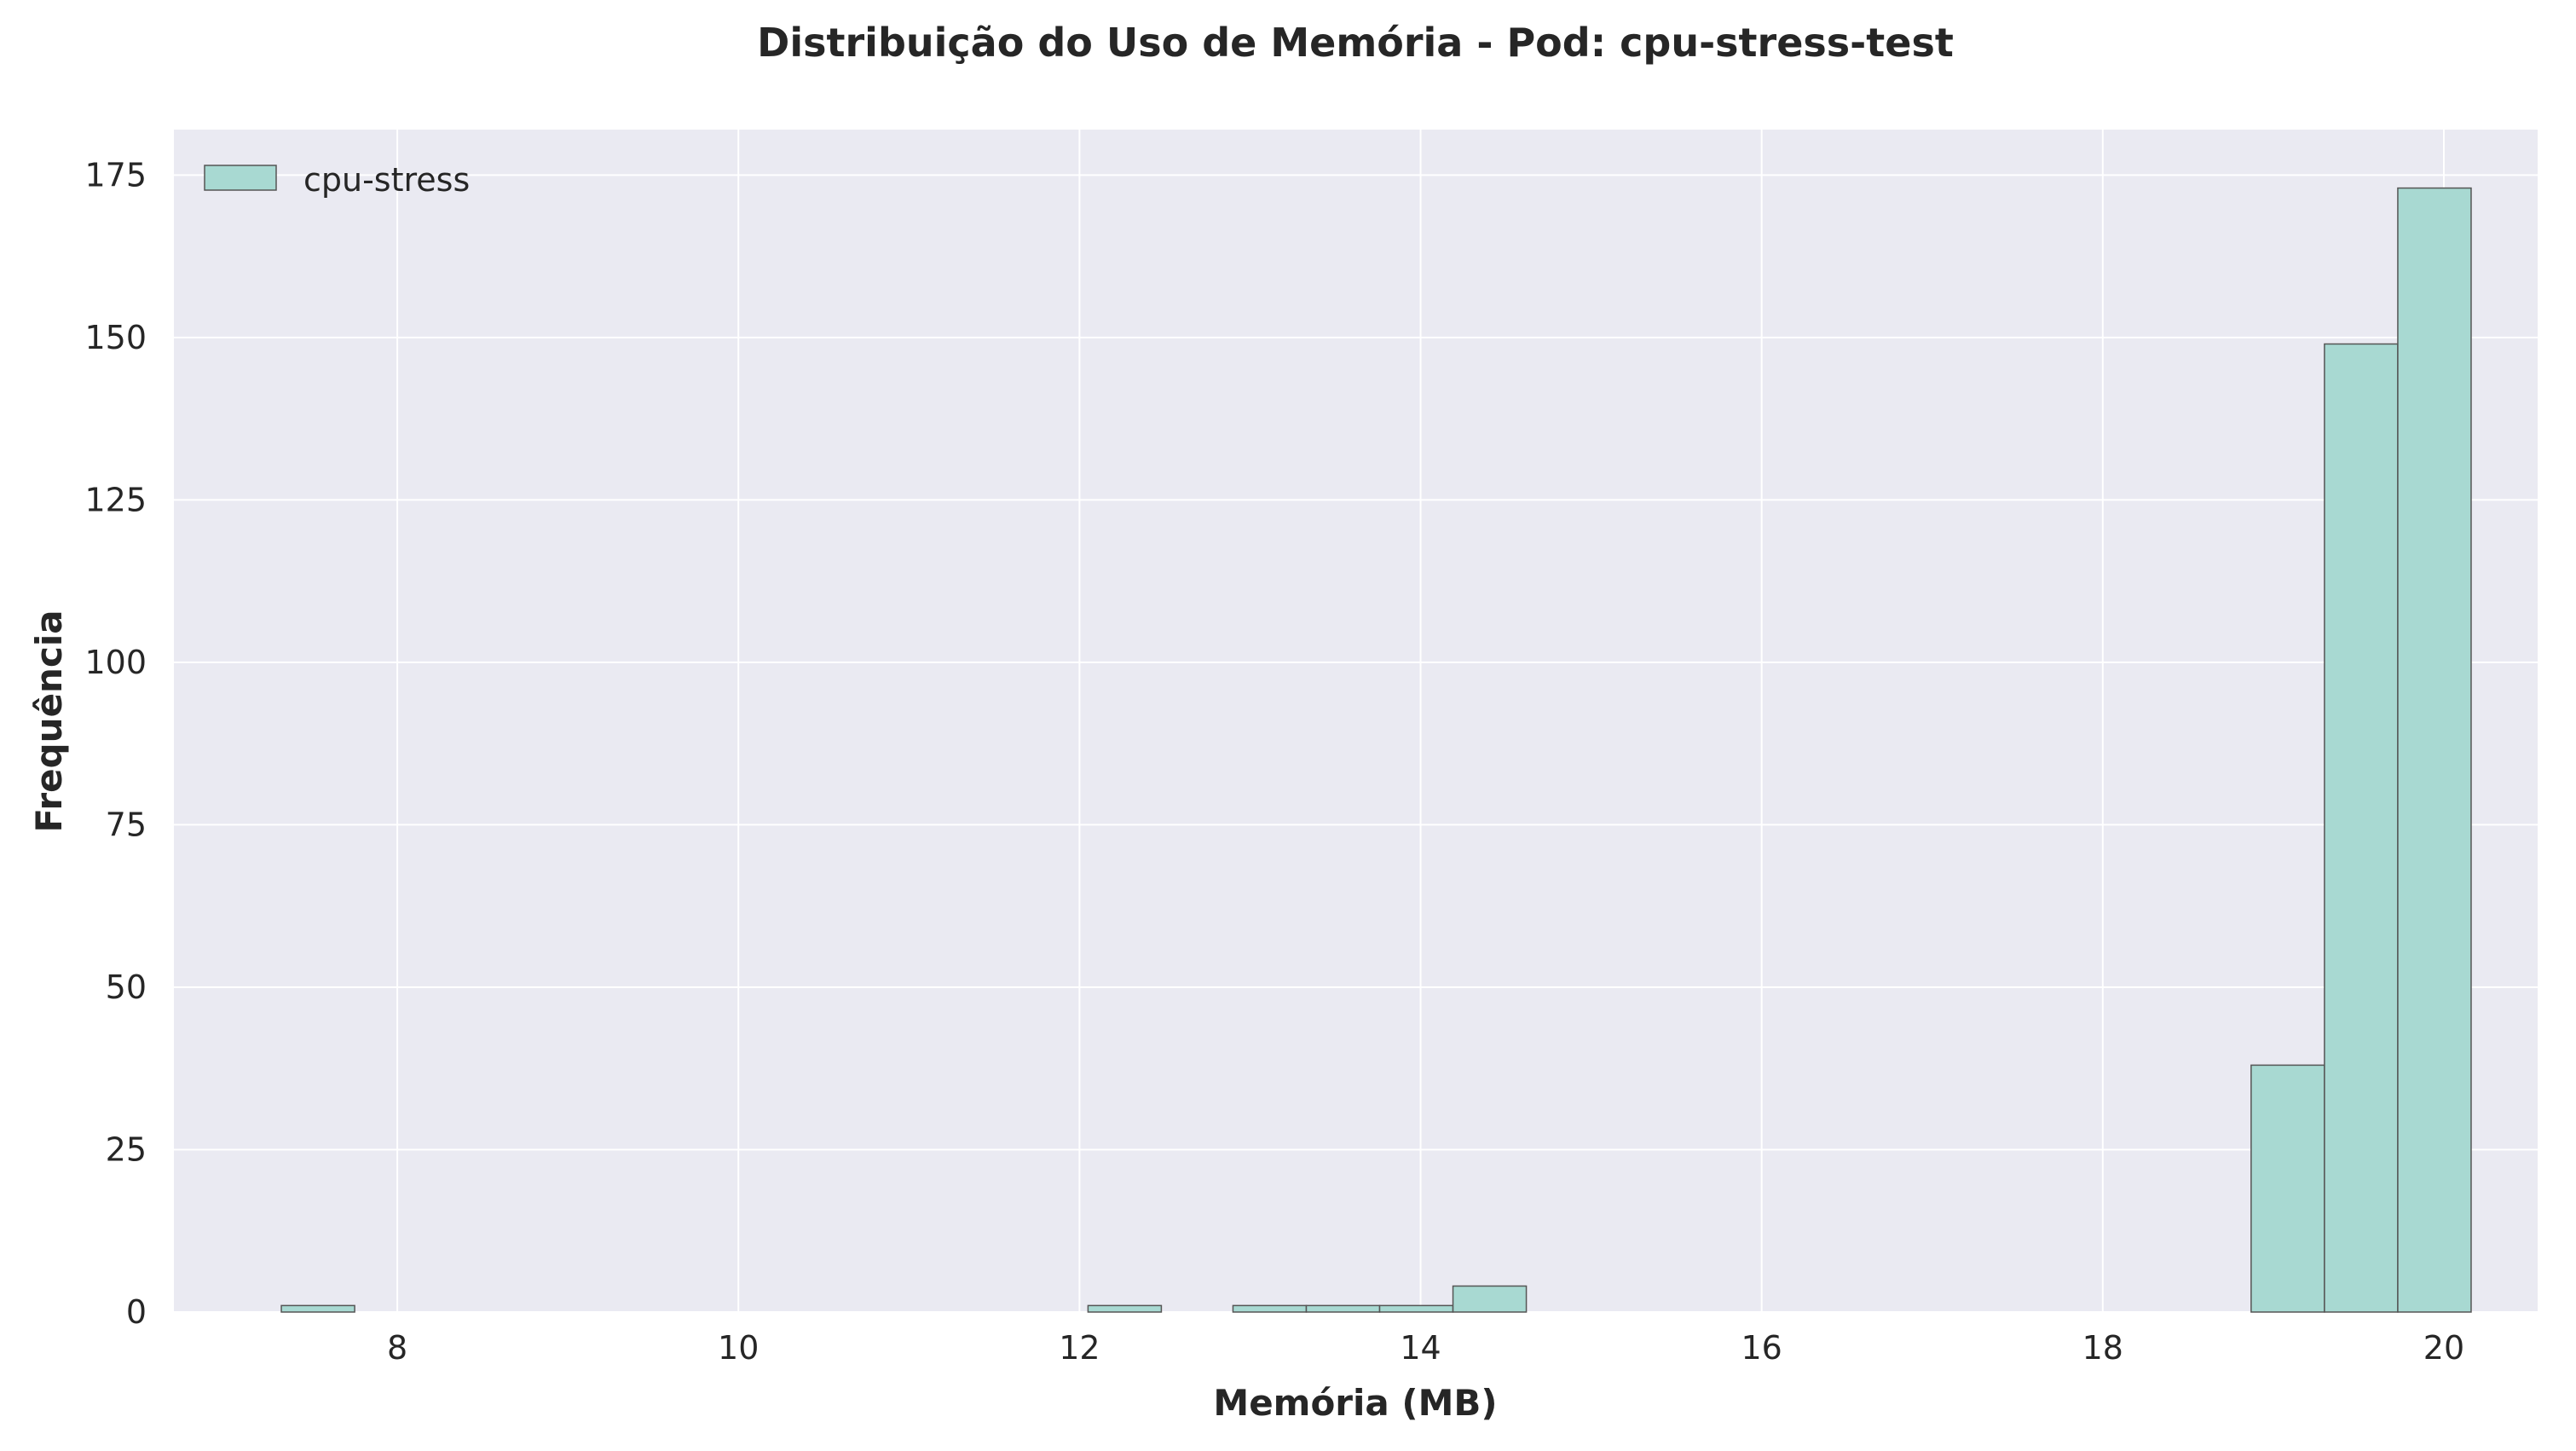 This screenshot has height=1451, width=2576. I want to click on y-tick-label: 25, so click(126, 1149).